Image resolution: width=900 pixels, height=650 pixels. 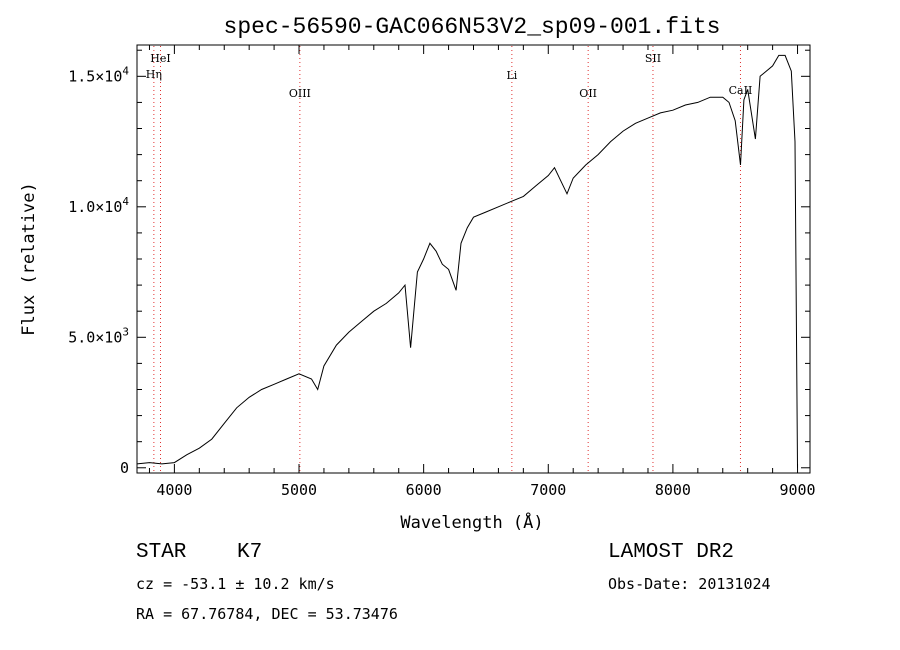 I want to click on y-axis-label: Flux (relative), so click(x=29, y=259).